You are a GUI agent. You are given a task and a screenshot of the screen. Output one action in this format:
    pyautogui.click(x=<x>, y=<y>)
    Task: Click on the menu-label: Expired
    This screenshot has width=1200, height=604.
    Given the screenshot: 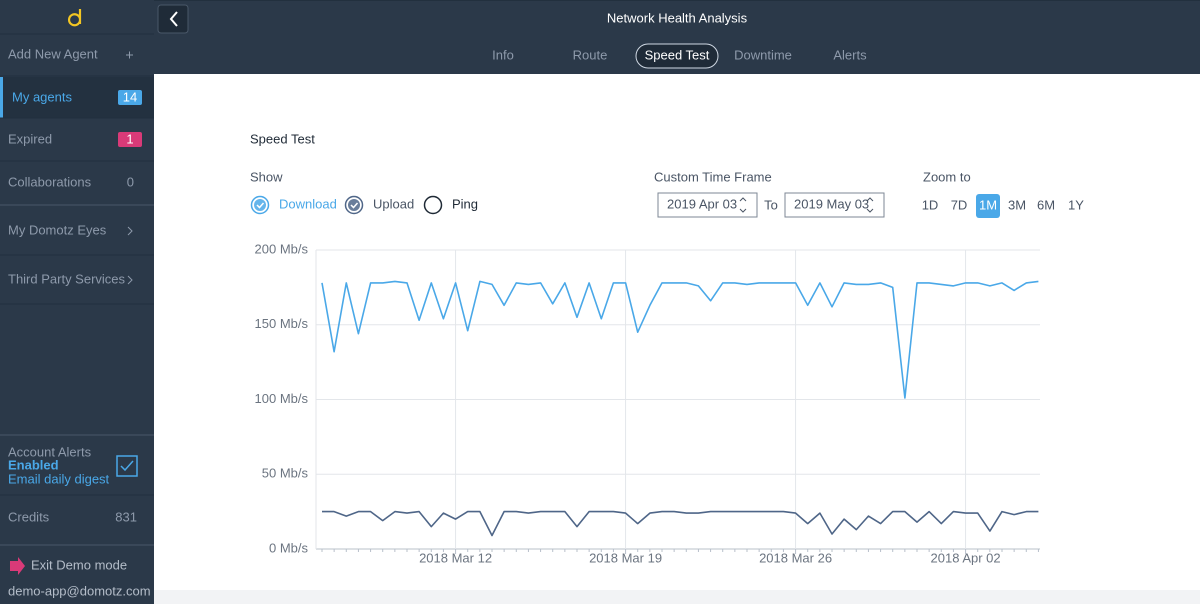 What is the action you would take?
    pyautogui.click(x=30, y=138)
    